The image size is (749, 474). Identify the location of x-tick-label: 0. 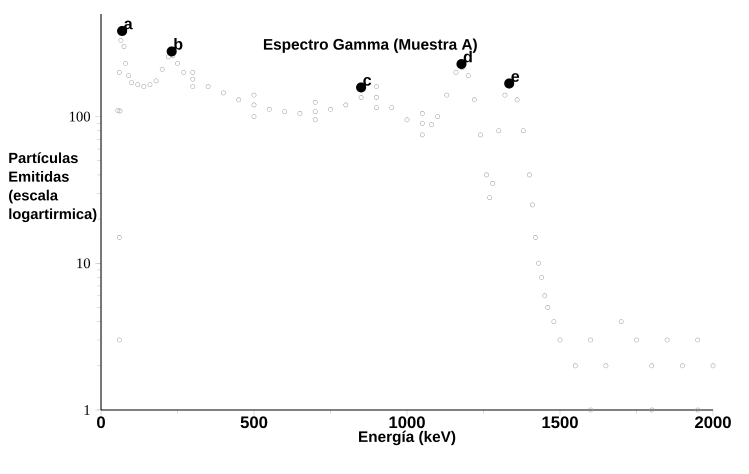
(101, 422).